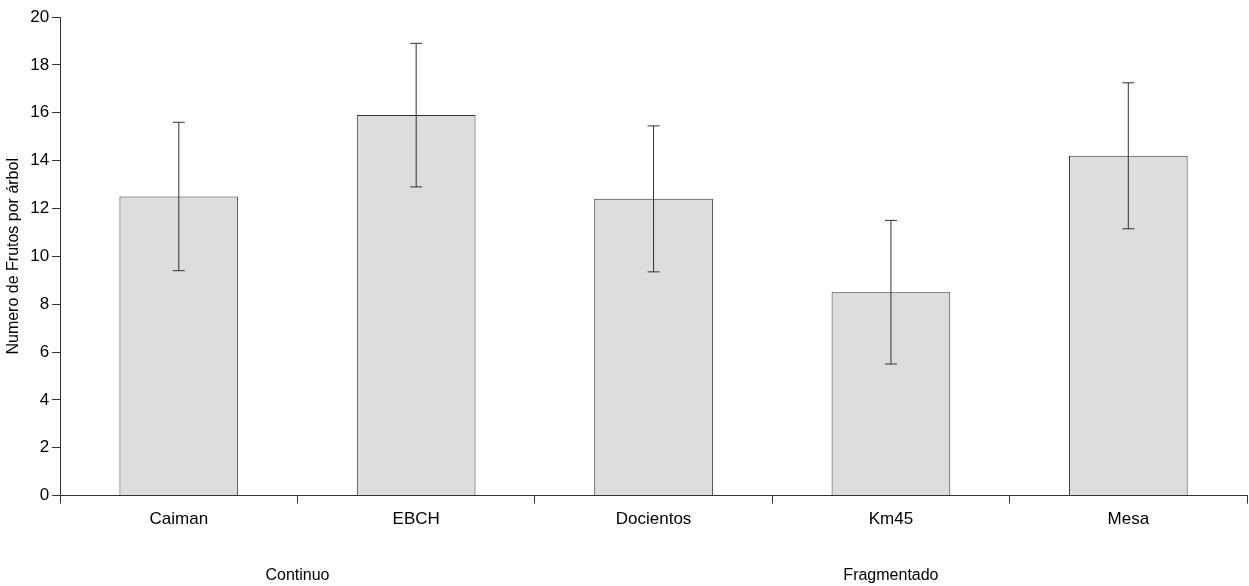 This screenshot has width=1249, height=586. What do you see at coordinates (40, 255) in the screenshot?
I see `y-tick-label: 10` at bounding box center [40, 255].